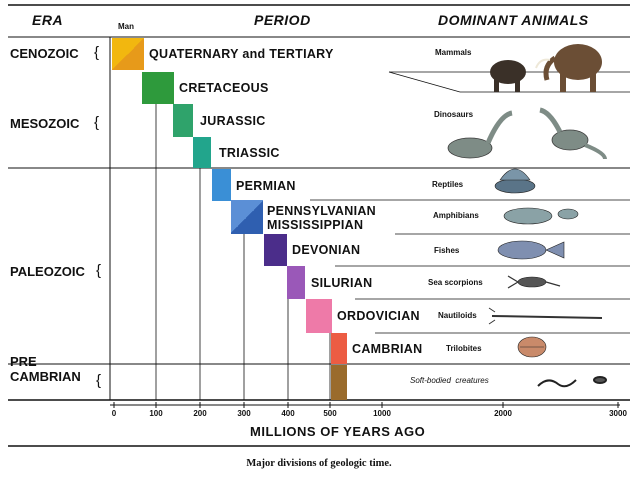 The height and width of the screenshot is (479, 638). Describe the element at coordinates (338, 431) in the screenshot. I see `axis-title: MILLIONS OF YEARS AGO` at that location.